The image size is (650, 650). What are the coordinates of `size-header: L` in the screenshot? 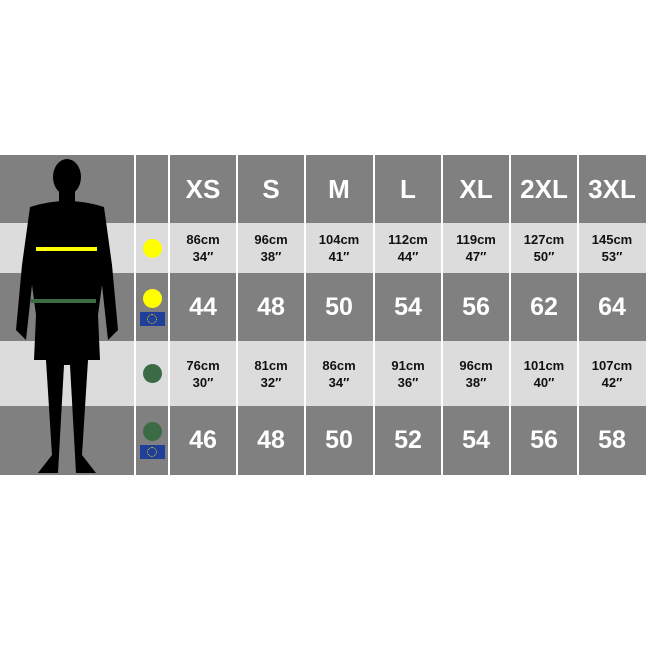 It's located at (408, 189).